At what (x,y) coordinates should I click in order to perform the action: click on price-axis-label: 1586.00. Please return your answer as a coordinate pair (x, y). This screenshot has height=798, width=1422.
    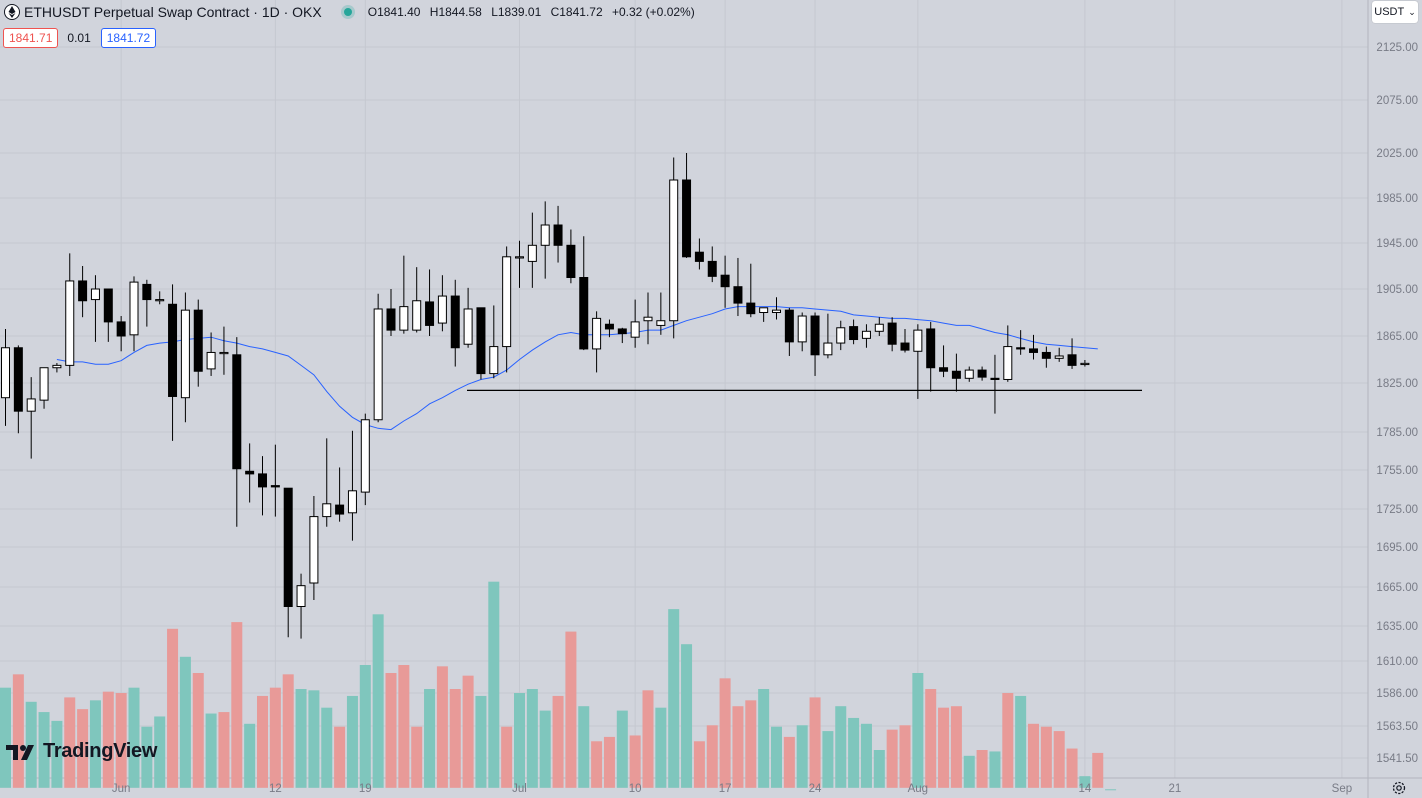
    Looking at the image, I should click on (1397, 694).